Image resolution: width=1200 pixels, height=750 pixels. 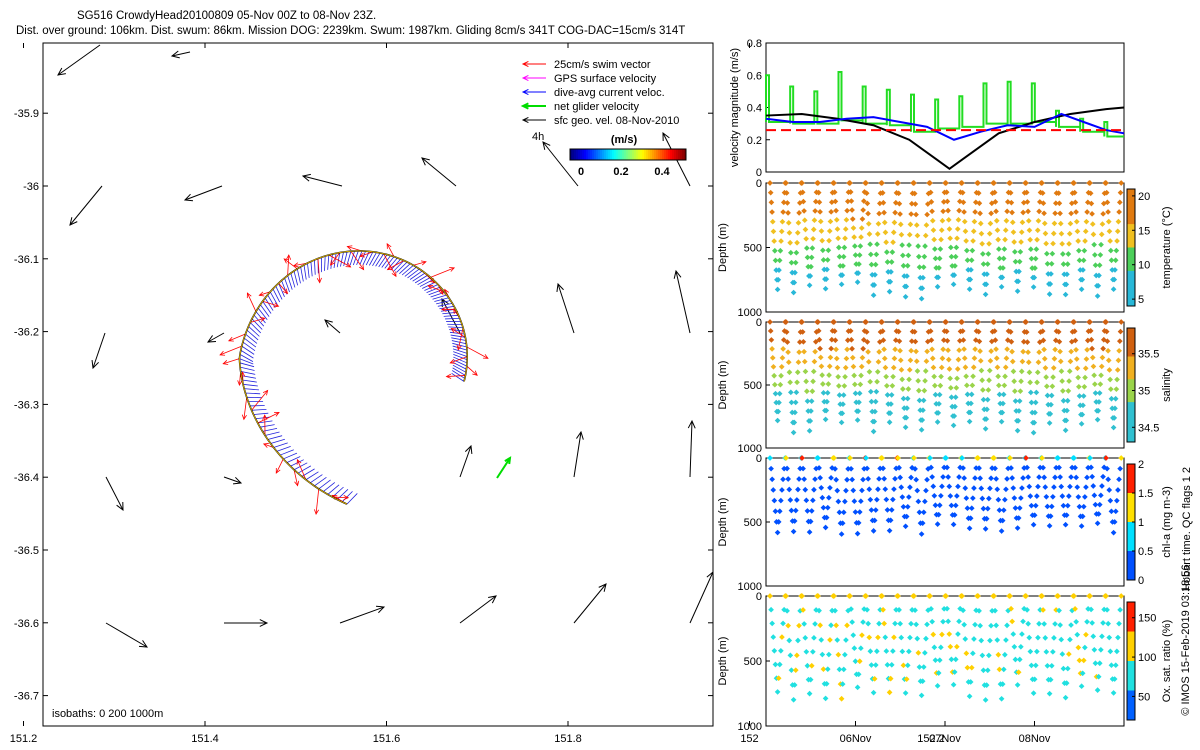 I want to click on y-tick-label: 1000, so click(x=750, y=587).